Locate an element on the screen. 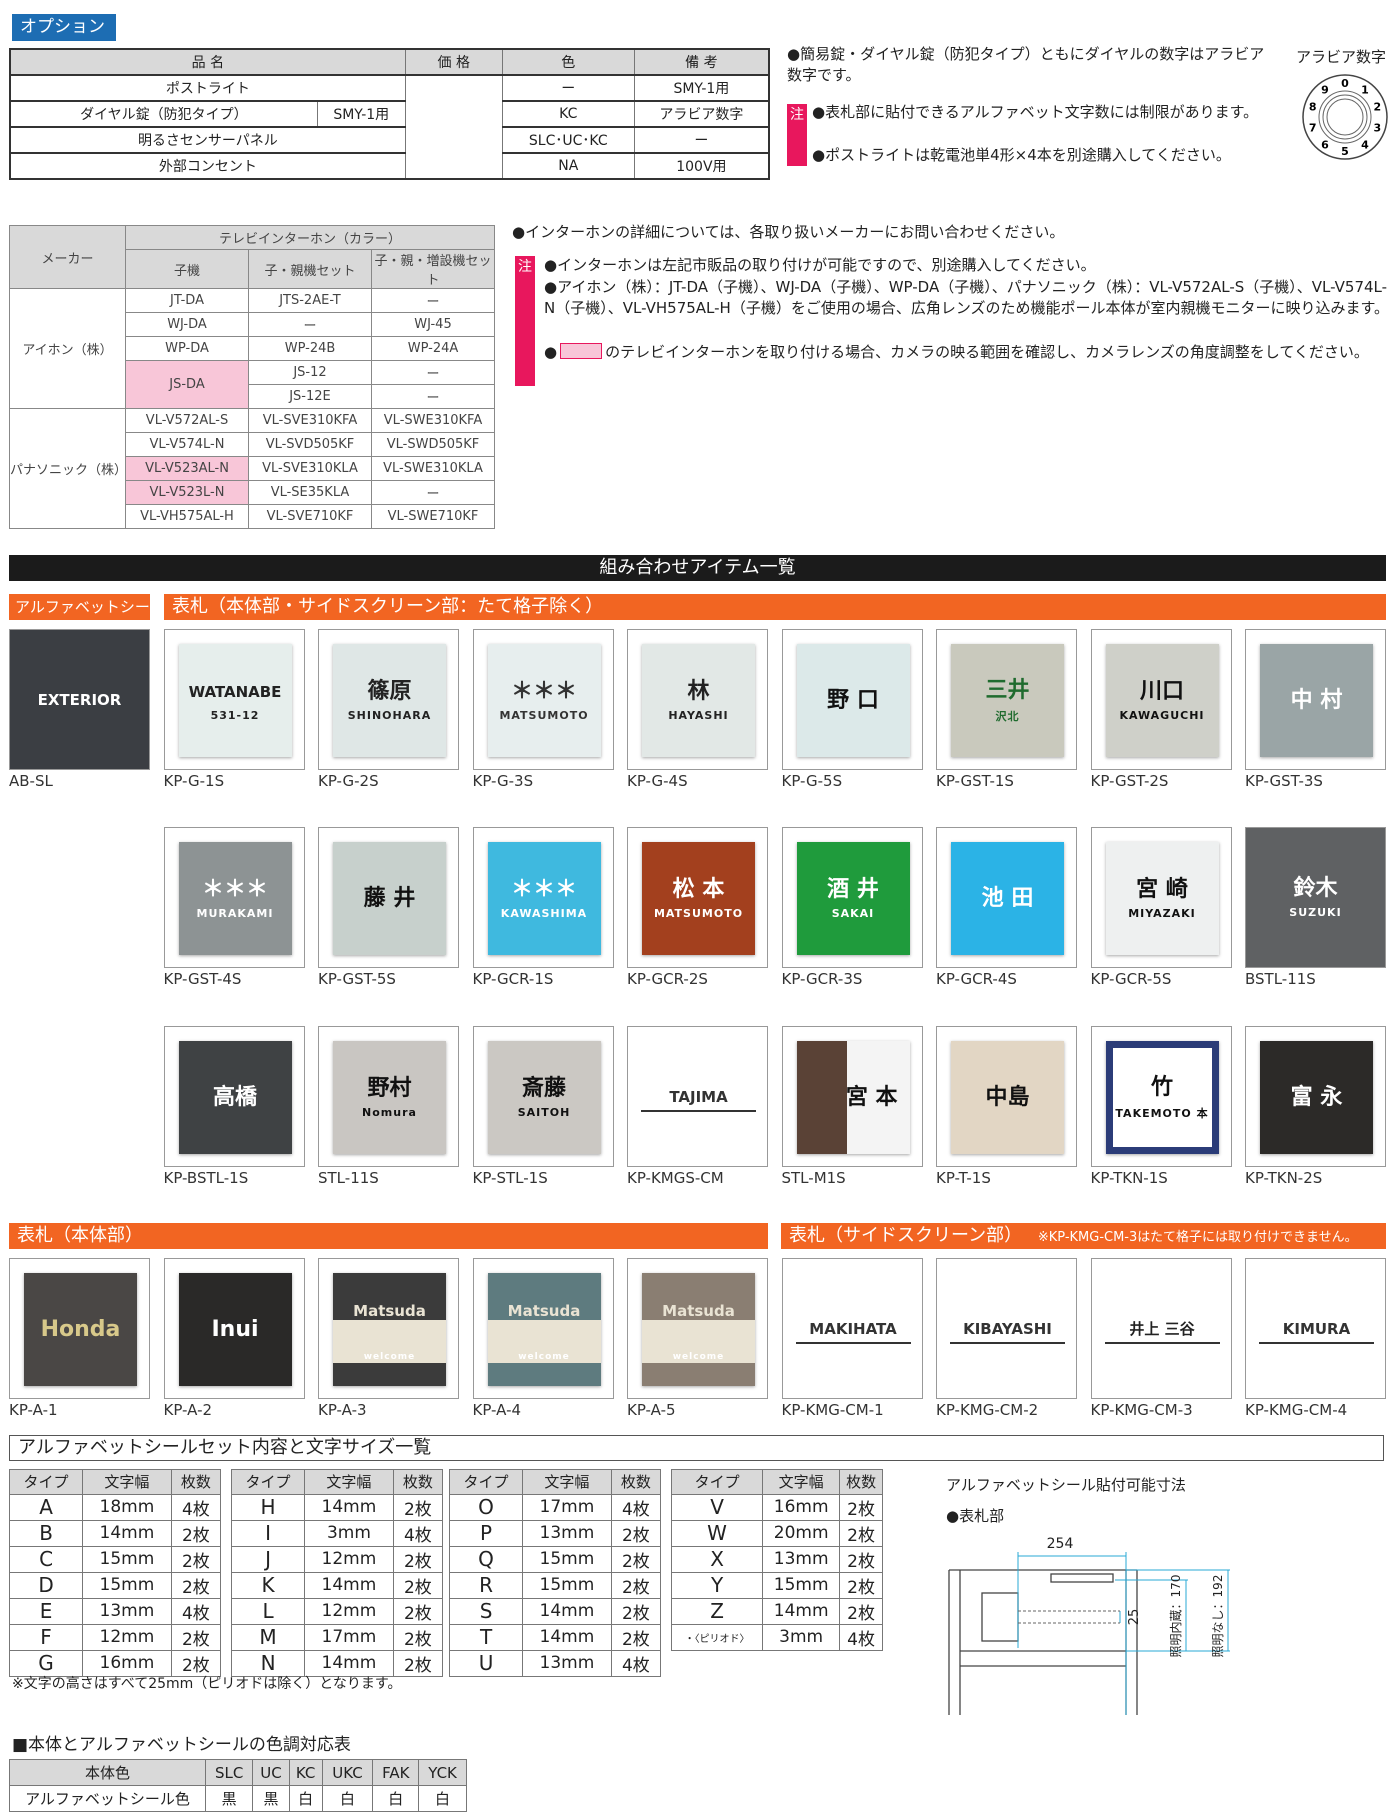 The image size is (1400, 1818). item-note: ー is located at coordinates (701, 140).